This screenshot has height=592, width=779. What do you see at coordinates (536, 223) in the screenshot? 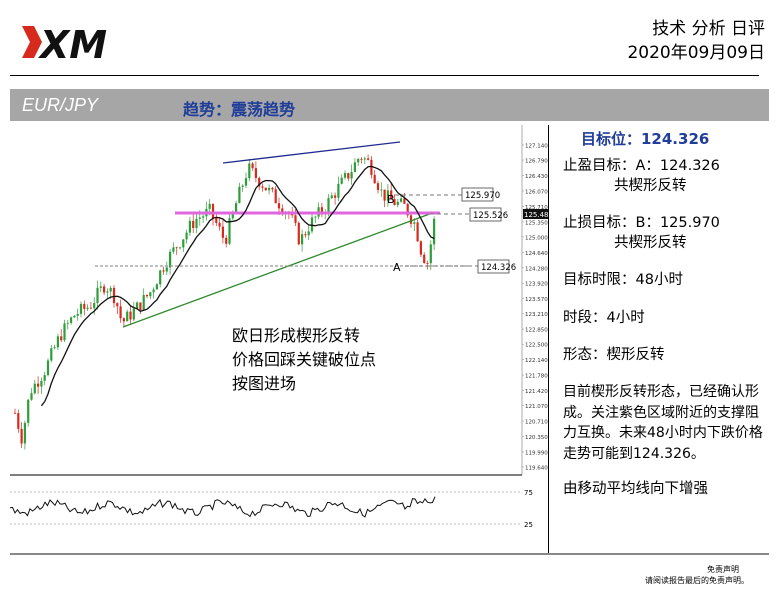
I see `y-tick-label: 125.350` at bounding box center [536, 223].